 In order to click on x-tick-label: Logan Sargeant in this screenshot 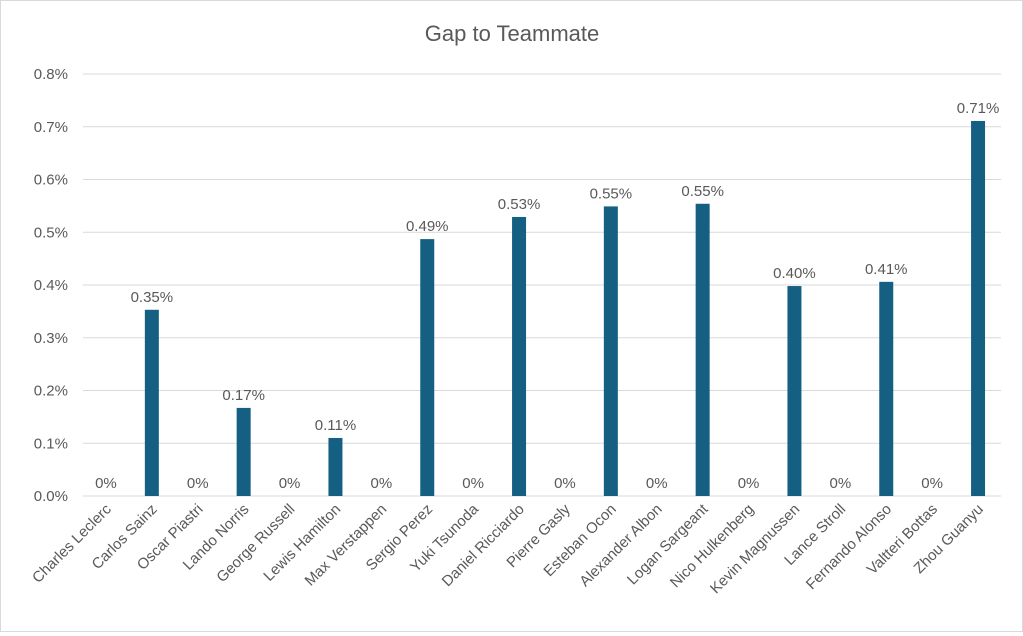, I will do `click(668, 544)`.